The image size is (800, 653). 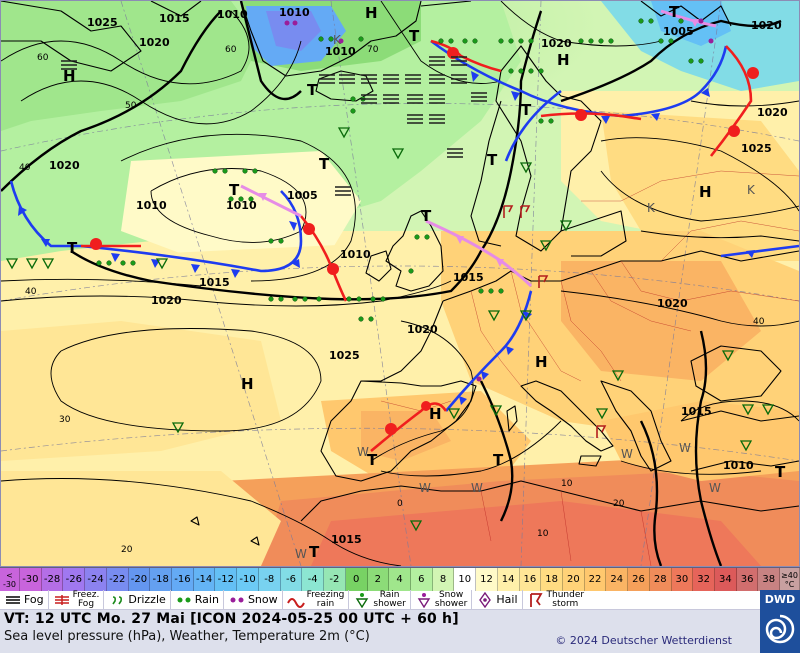 I want to click on scale-min-cell: < -30, so click(x=10, y=579).